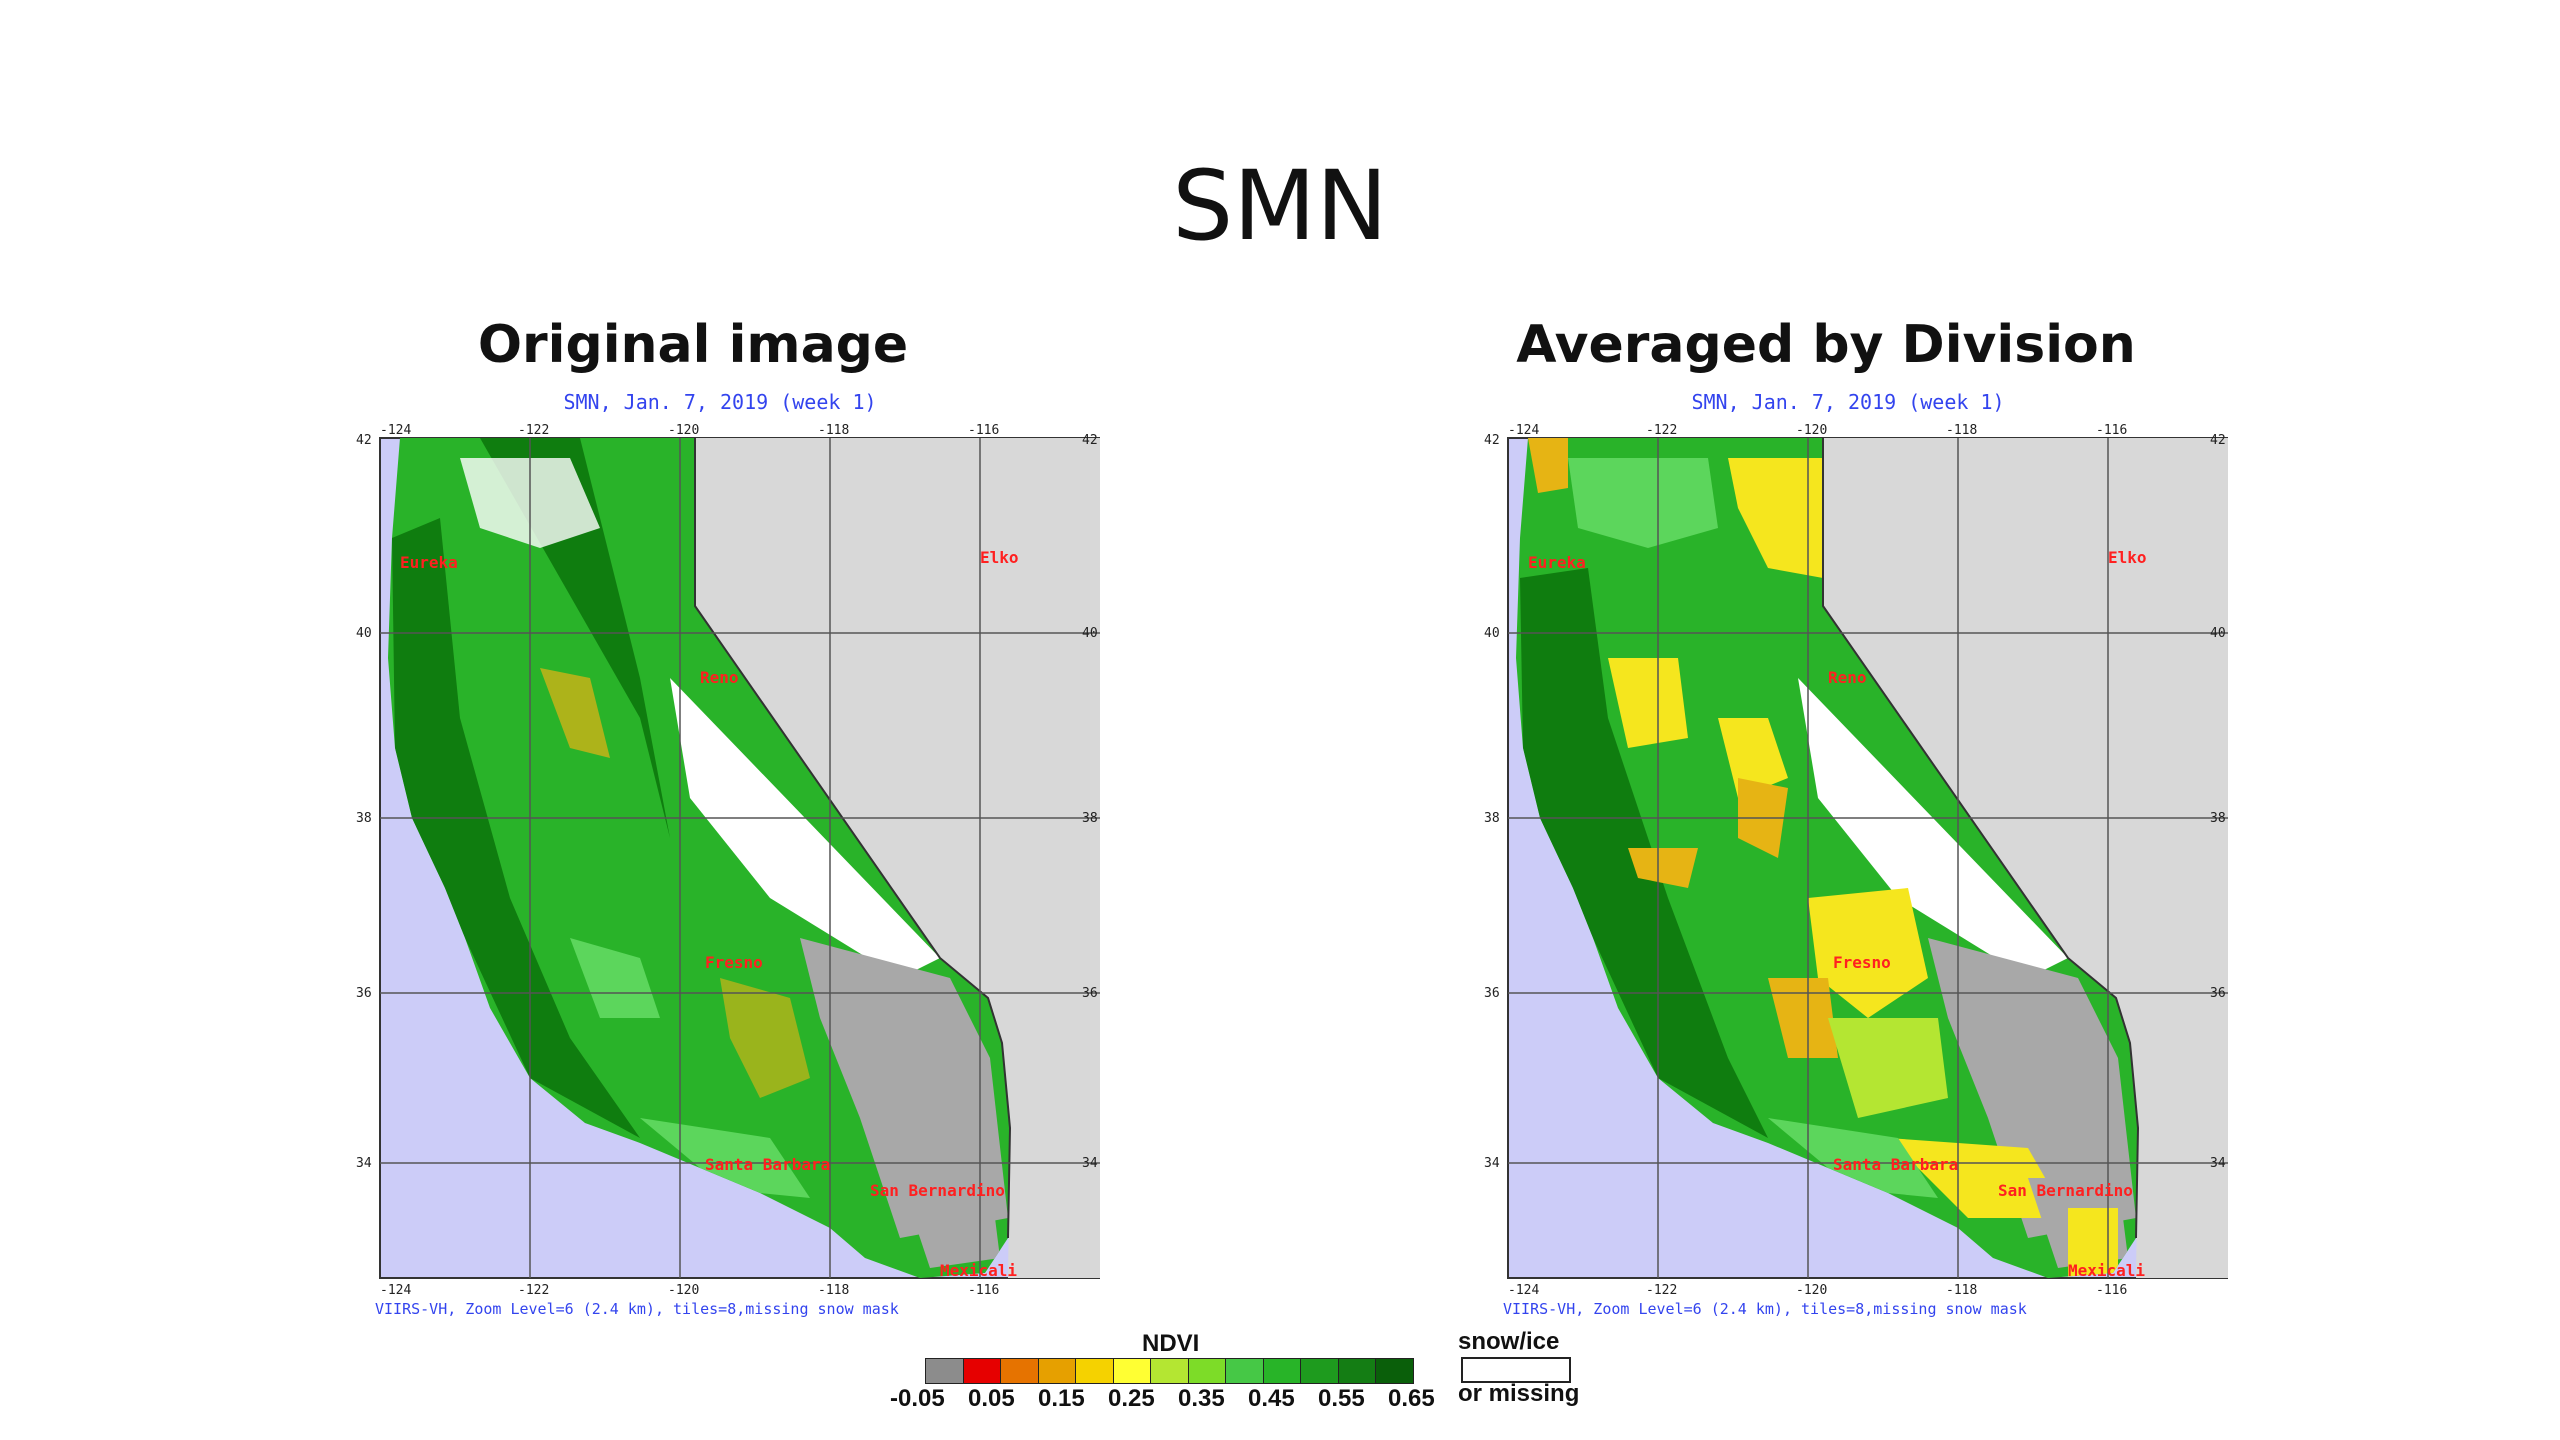 This screenshot has height=1440, width=2560. I want to click on snow-ice-swatch, so click(1516, 1370).